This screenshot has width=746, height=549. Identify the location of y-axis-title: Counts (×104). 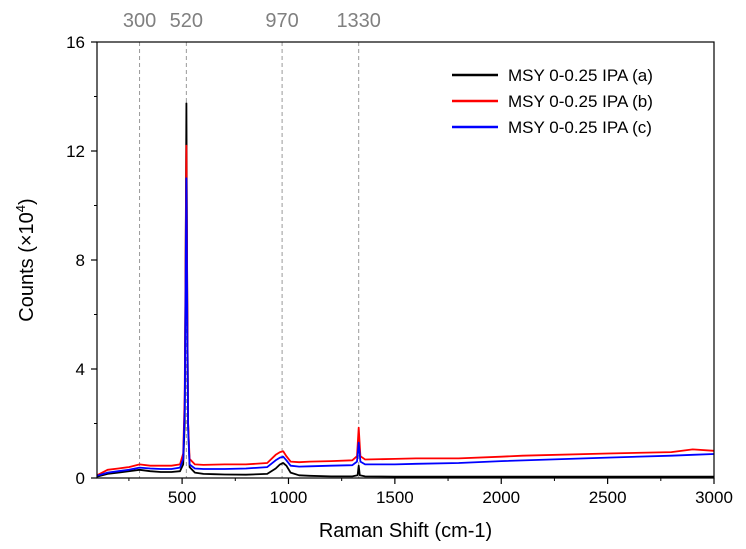
(25, 259).